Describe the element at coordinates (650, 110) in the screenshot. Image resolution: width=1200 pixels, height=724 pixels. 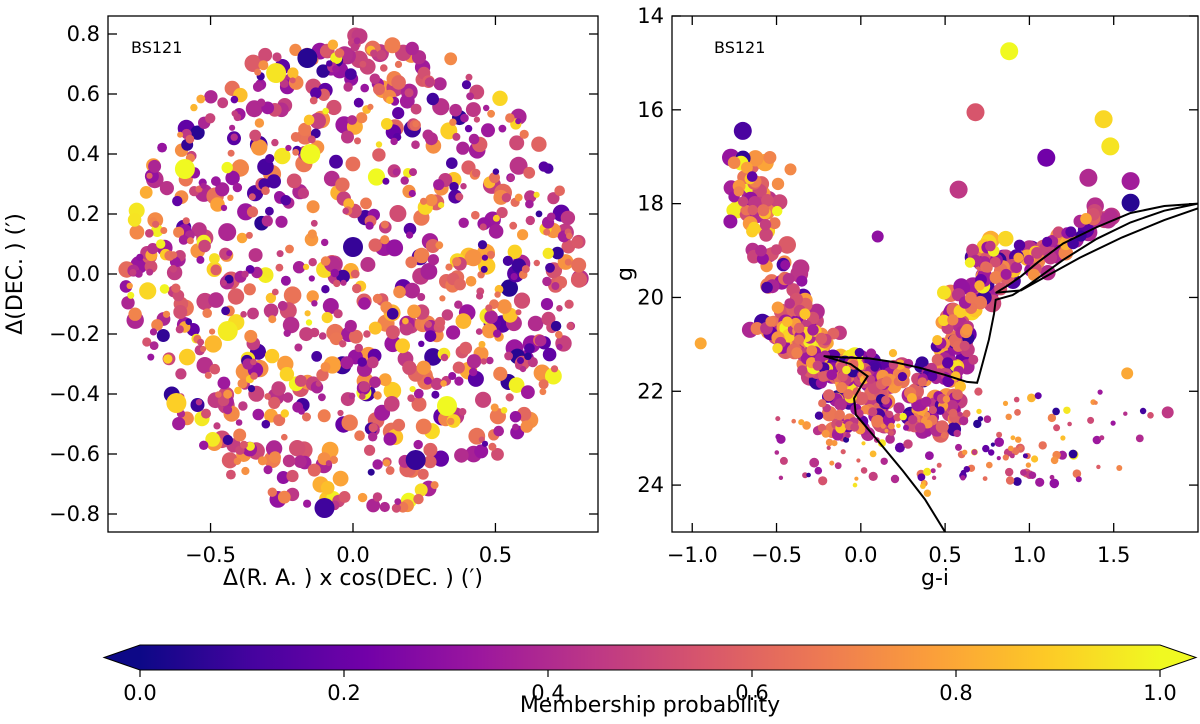
I see `cmd-y-tick-label: 16` at that location.